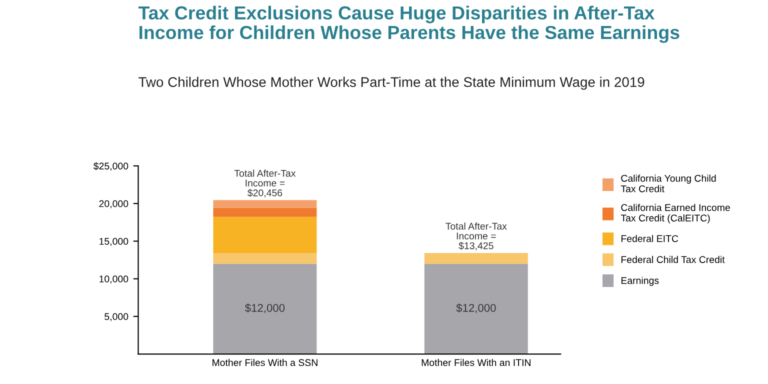 This screenshot has height=384, width=768. What do you see at coordinates (265, 184) in the screenshot?
I see `total-label: Total After-Tax Income = $20,456` at bounding box center [265, 184].